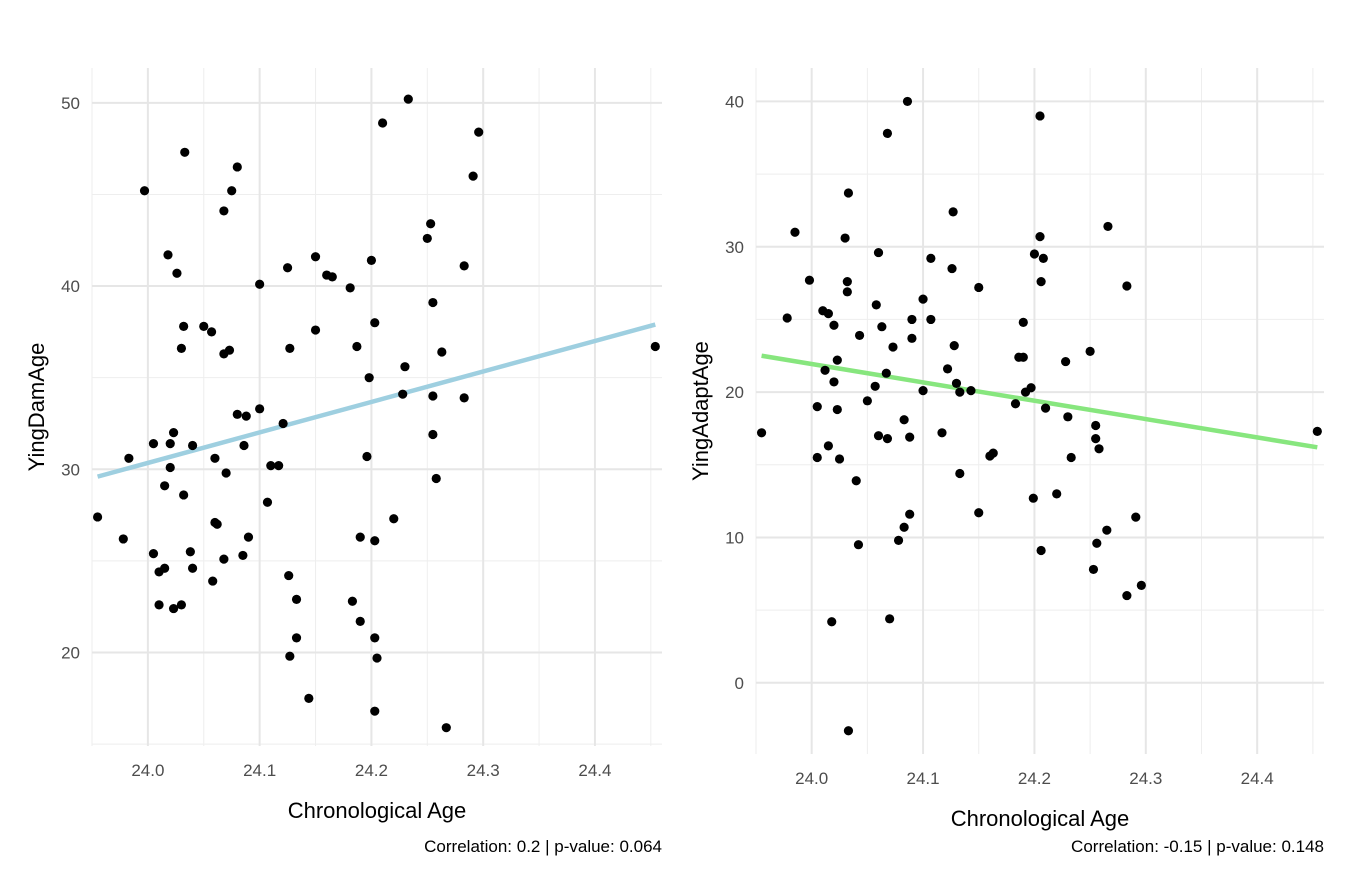  Describe the element at coordinates (734, 537) in the screenshot. I see `y-tick-label: 10` at that location.